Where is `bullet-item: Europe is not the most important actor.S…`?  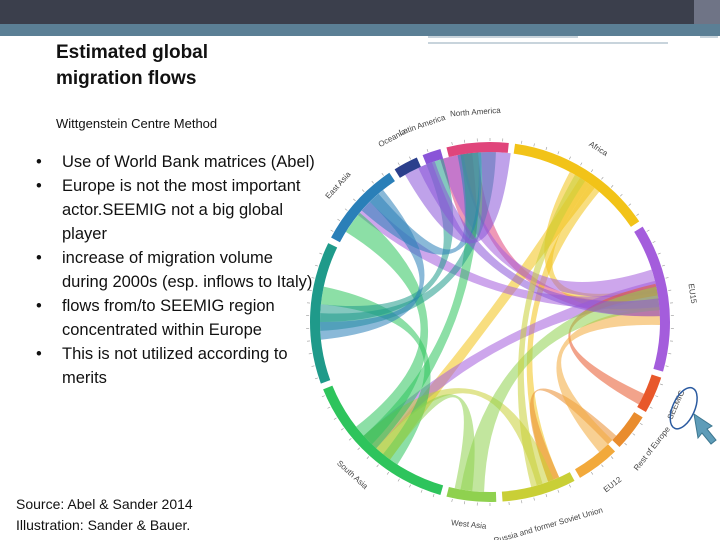 bullet-item: Europe is not the most important actor.S… is located at coordinates (171, 210).